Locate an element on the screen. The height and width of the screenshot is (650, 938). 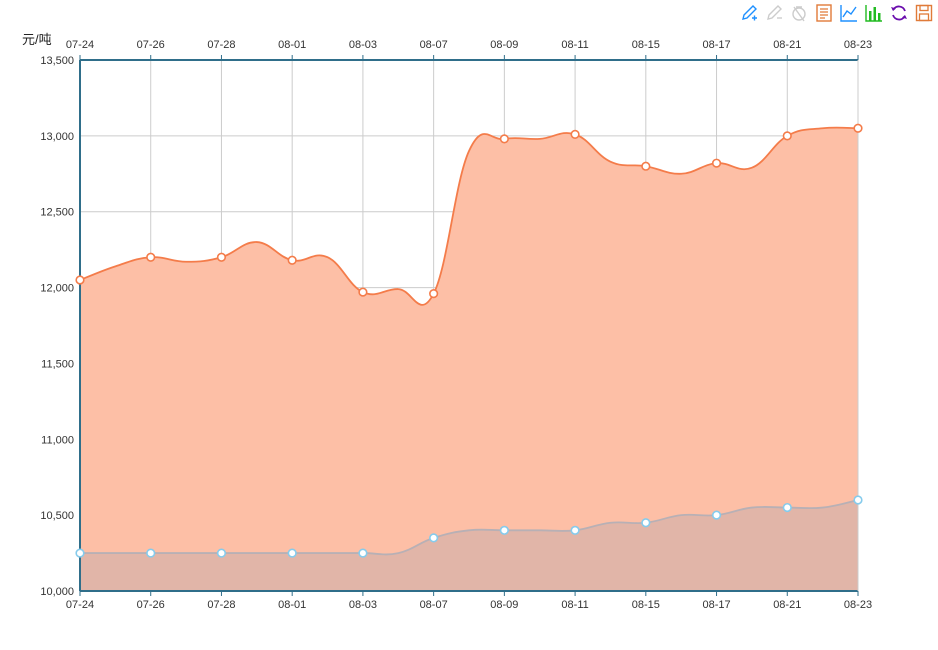
x-tick-label-bottom: 08-07 is located at coordinates (434, 605).